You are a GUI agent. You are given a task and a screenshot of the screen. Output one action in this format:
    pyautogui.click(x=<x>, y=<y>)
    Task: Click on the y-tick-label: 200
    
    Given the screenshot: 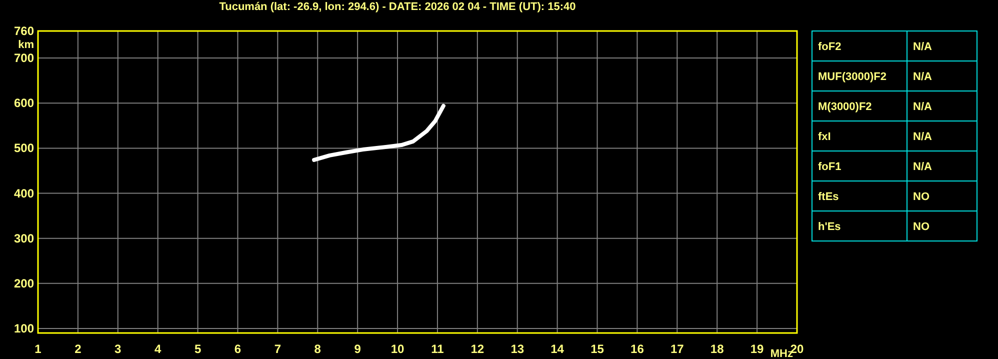 What is the action you would take?
    pyautogui.click(x=24, y=283)
    